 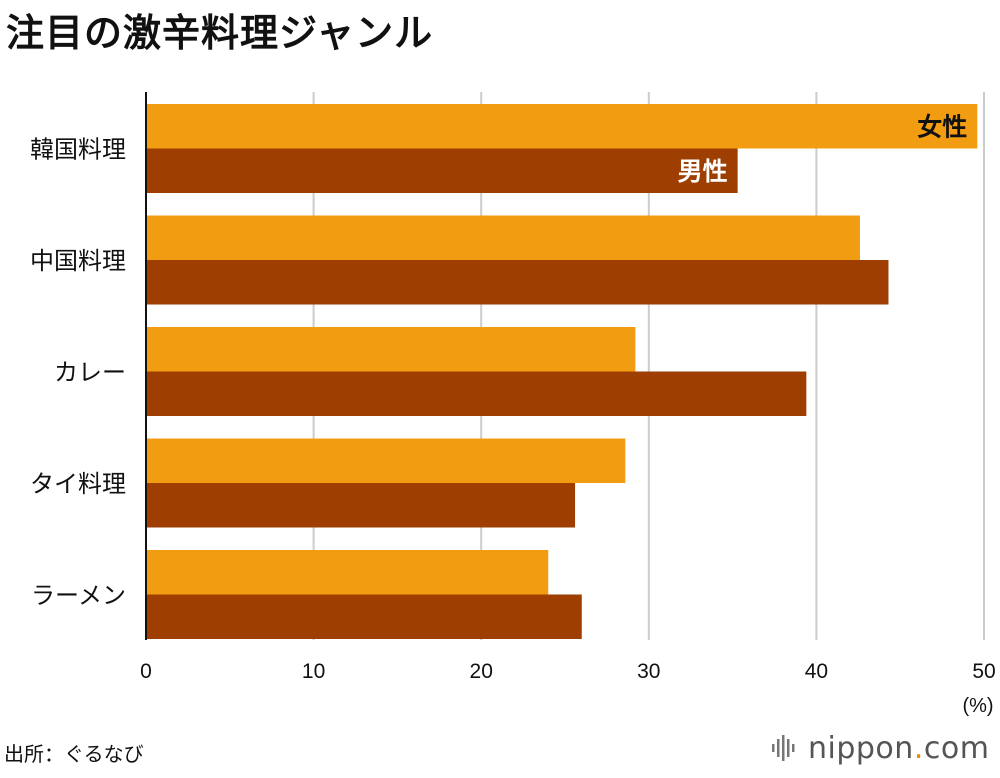 What do you see at coordinates (74, 754) in the screenshot?
I see `source-note: 出所：ぐるなび` at bounding box center [74, 754].